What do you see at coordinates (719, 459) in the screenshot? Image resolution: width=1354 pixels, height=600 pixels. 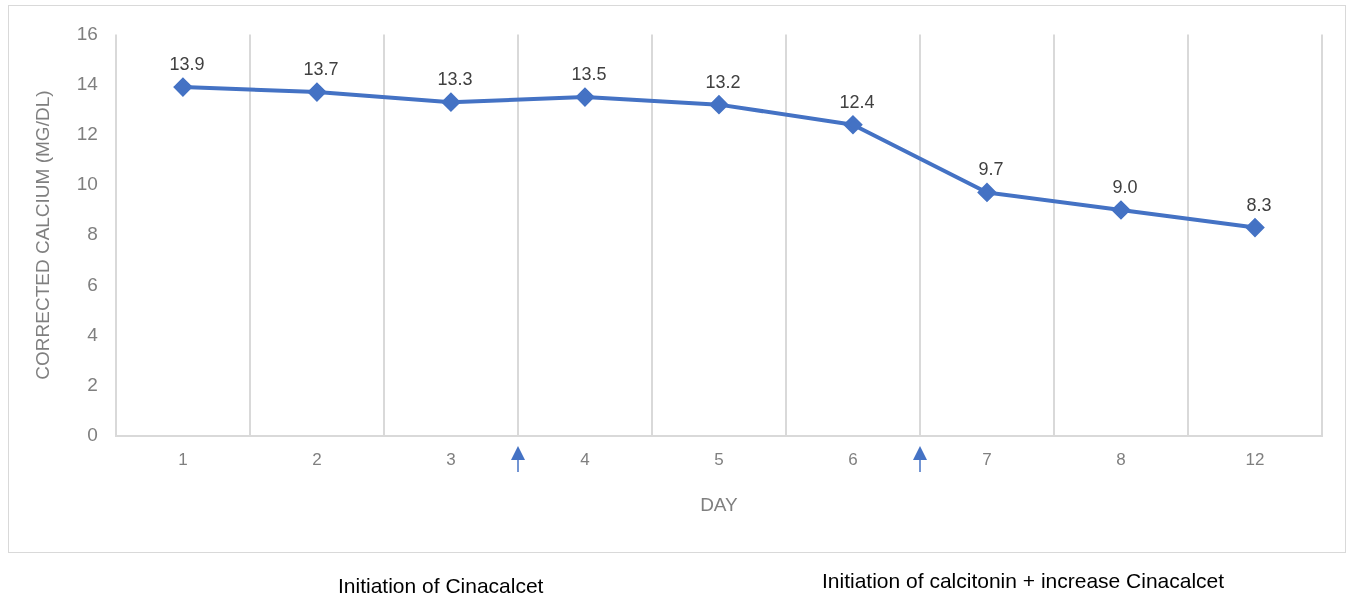 I see `x-tick-label: 5` at bounding box center [719, 459].